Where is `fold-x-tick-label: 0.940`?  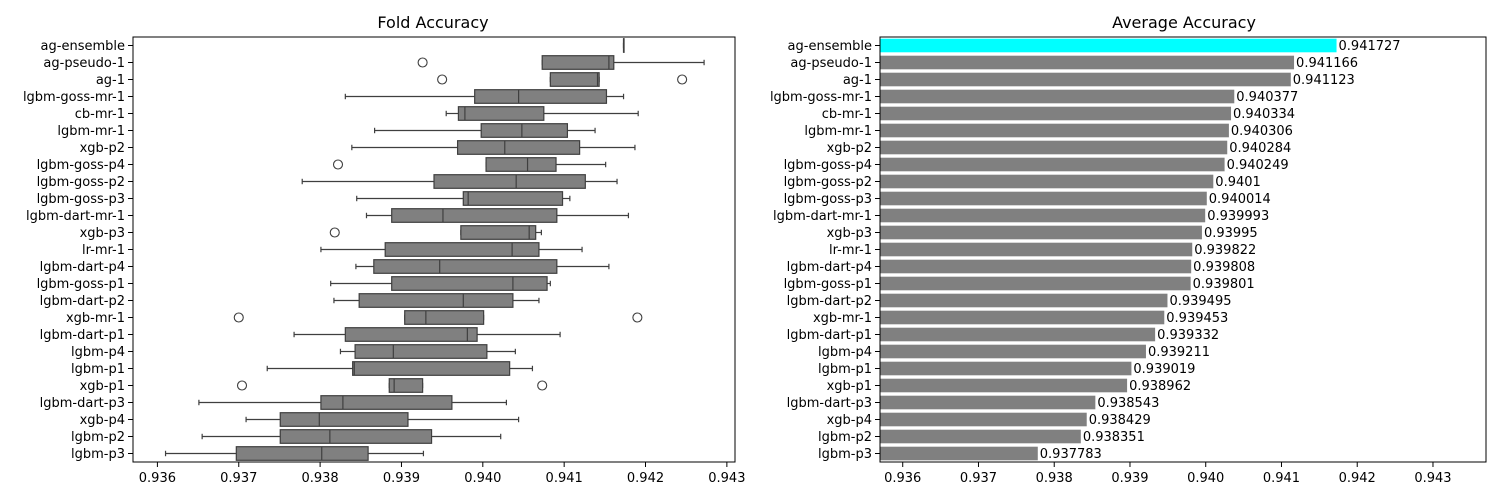 fold-x-tick-label: 0.940 is located at coordinates (482, 478).